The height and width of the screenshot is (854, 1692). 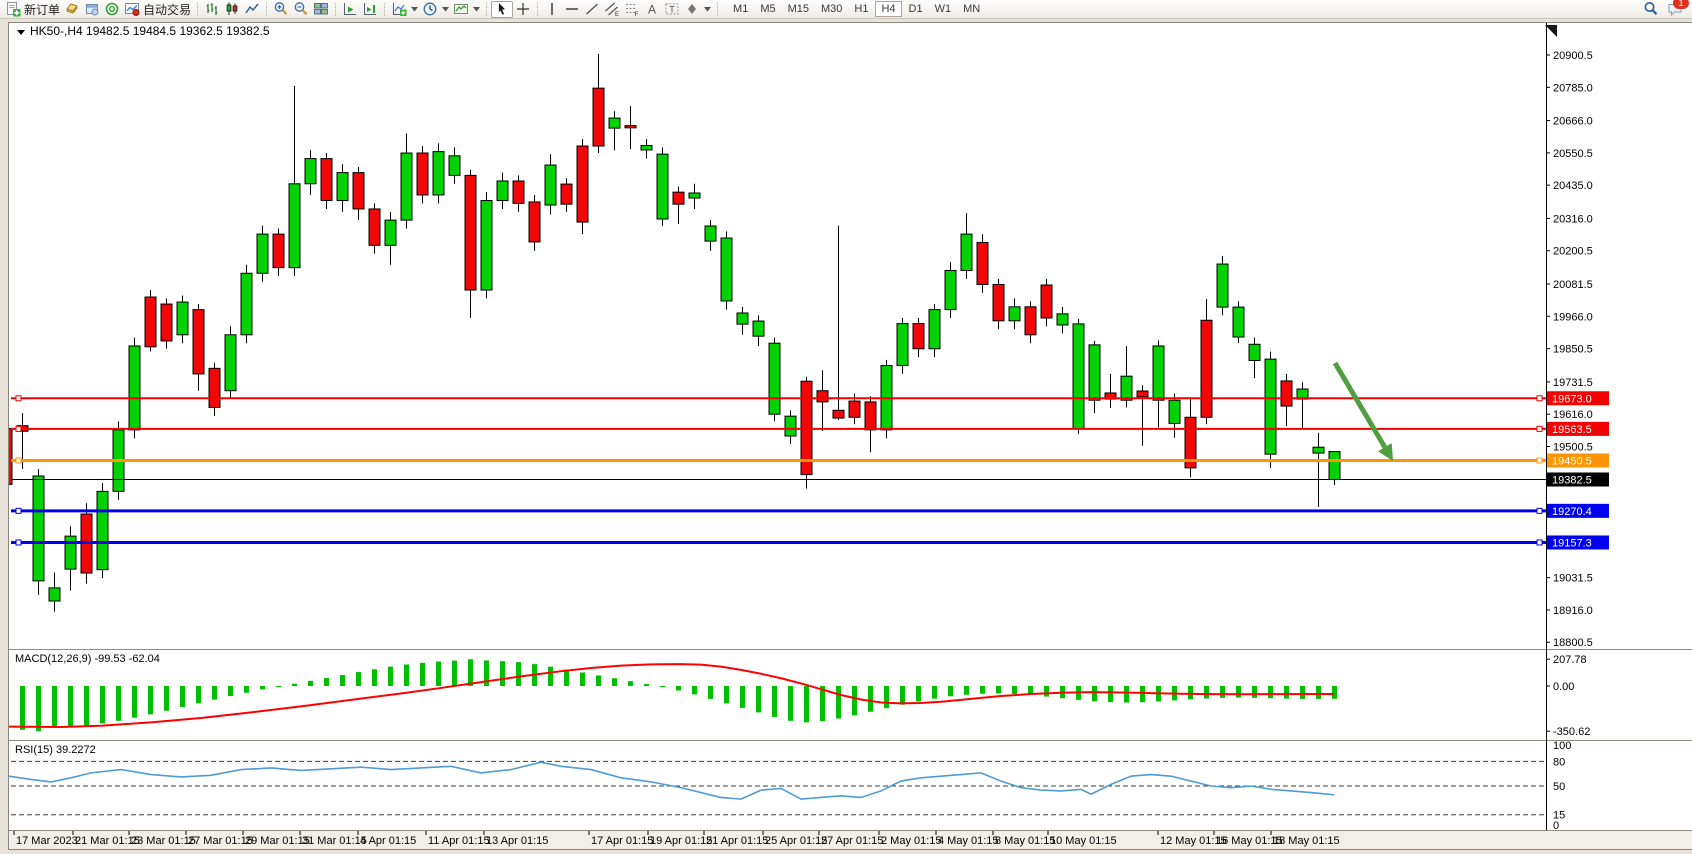 I want to click on timeframe-button-d1: D1, so click(x=915, y=9).